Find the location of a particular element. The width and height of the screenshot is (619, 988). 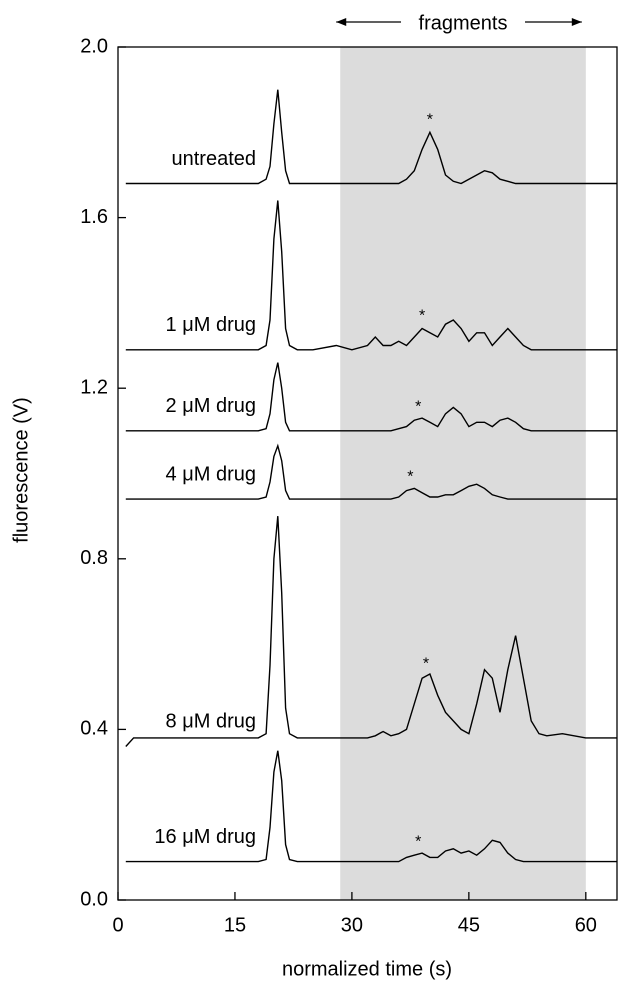

x-tick-label: 45 is located at coordinates (469, 925).